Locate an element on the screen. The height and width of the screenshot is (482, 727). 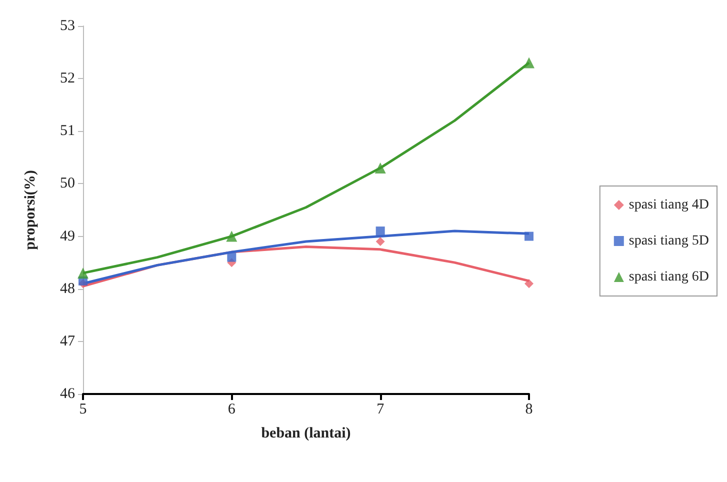
x-tick-label: 5 is located at coordinates (83, 410).